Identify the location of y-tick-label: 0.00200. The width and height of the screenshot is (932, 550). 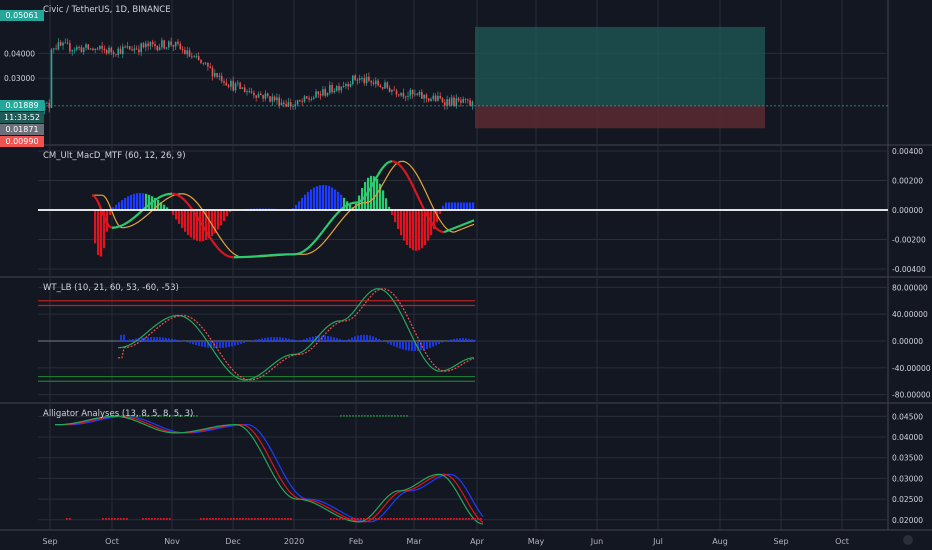
(907, 180).